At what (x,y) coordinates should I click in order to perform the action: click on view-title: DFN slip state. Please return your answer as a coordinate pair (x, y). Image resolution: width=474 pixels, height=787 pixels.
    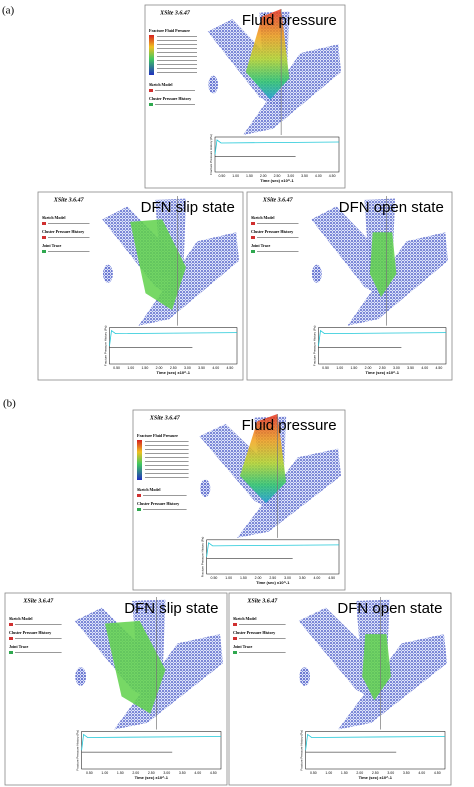
    Looking at the image, I should click on (188, 207).